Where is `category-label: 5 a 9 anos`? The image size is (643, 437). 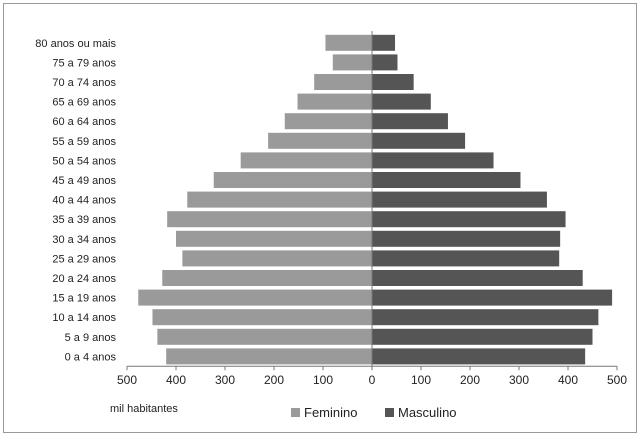 category-label: 5 a 9 anos is located at coordinates (91, 338).